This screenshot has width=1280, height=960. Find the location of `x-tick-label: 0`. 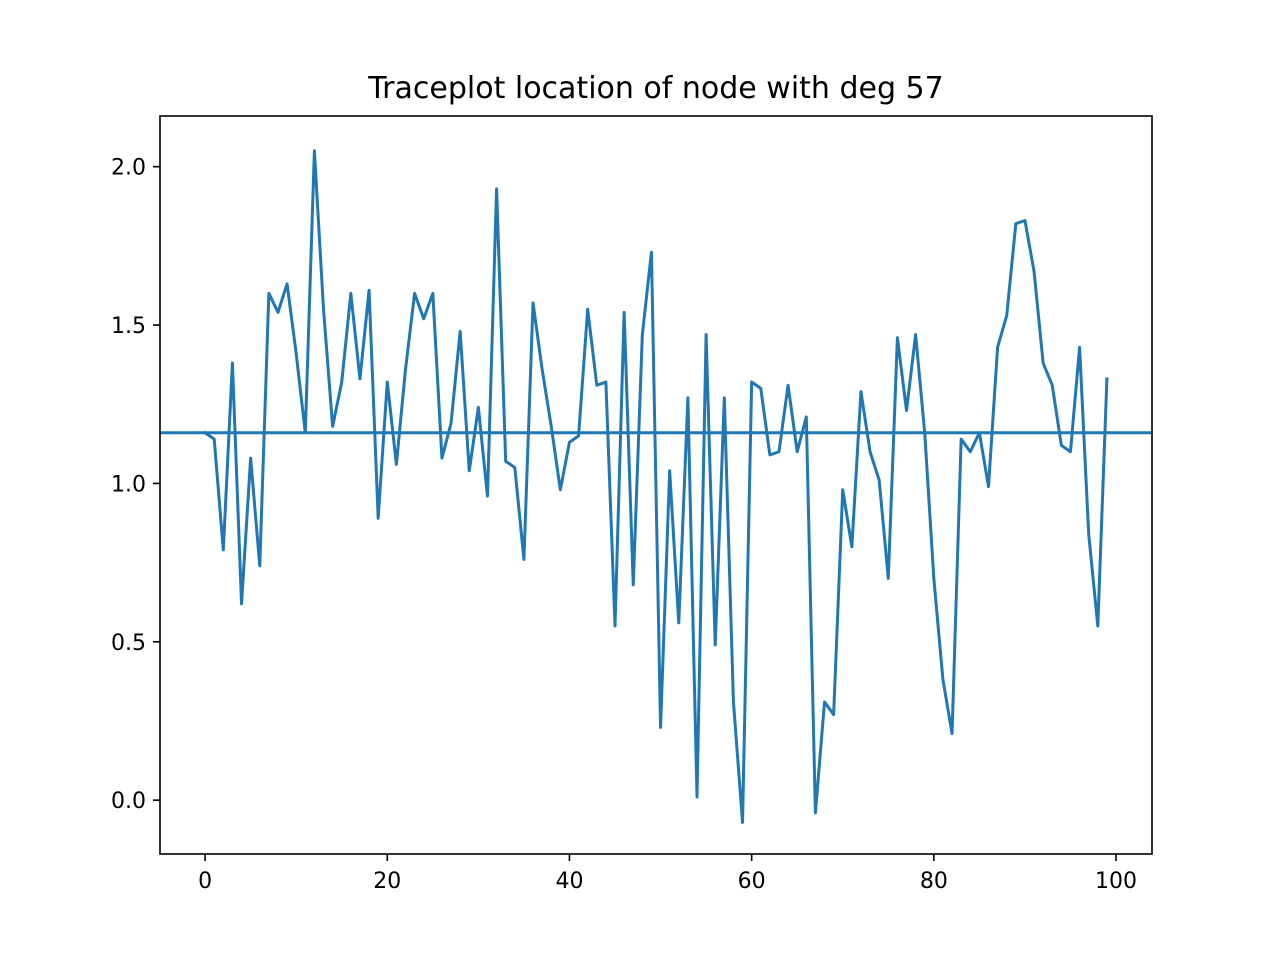

x-tick-label: 0 is located at coordinates (205, 881).